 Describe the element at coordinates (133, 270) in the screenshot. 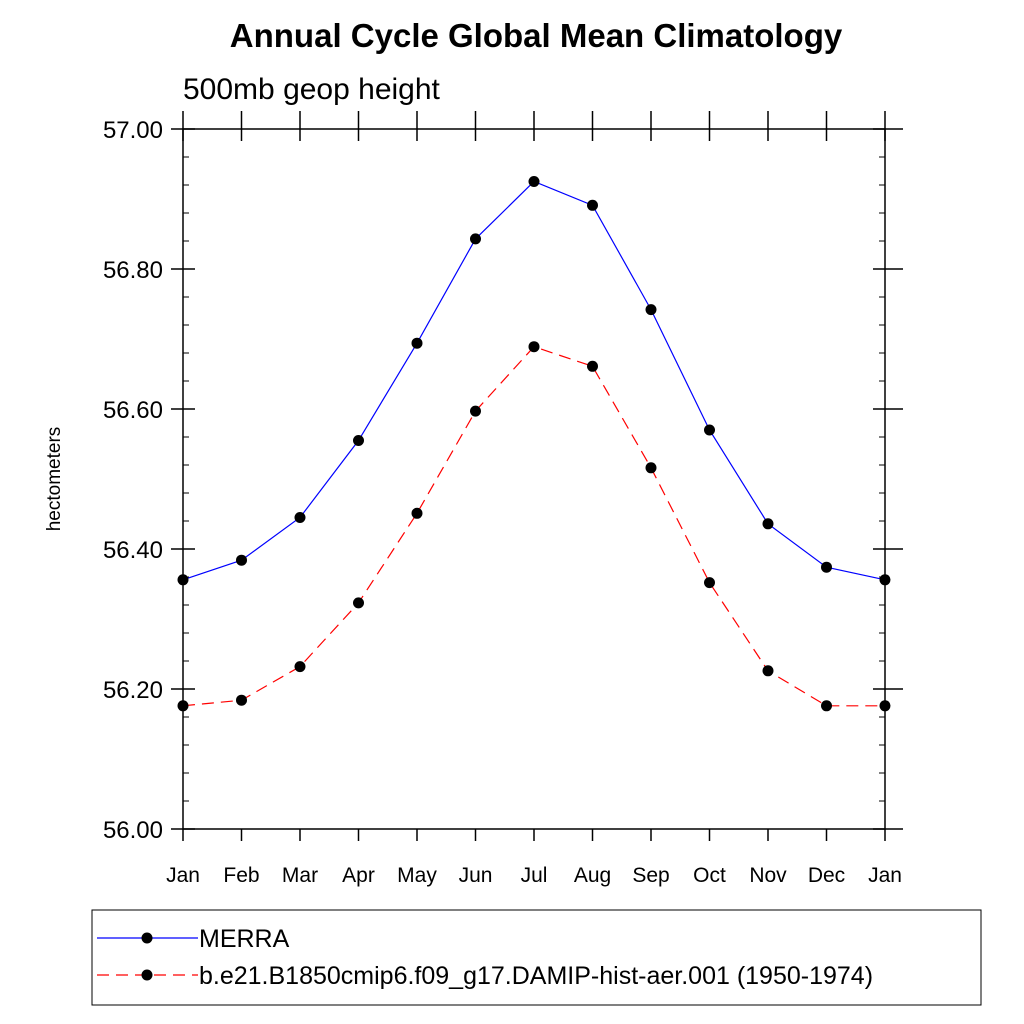

I see `y-tick-label: 56.80` at that location.